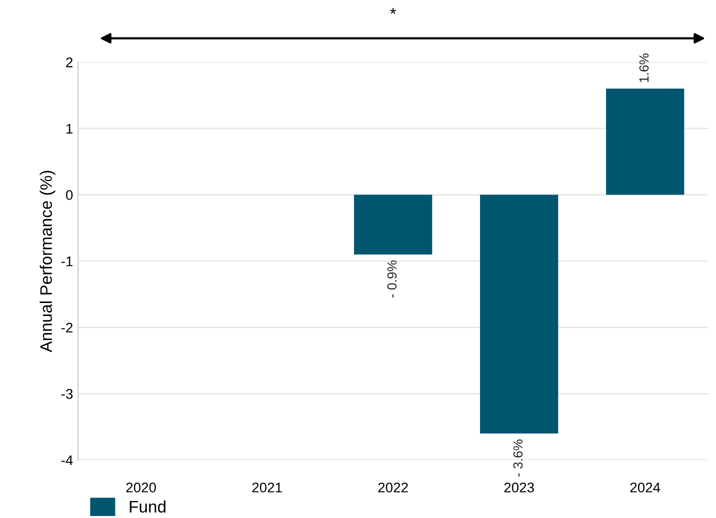 Image resolution: width=716 pixels, height=518 pixels. What do you see at coordinates (519, 487) in the screenshot?
I see `x-tick-label: 2023` at bounding box center [519, 487].